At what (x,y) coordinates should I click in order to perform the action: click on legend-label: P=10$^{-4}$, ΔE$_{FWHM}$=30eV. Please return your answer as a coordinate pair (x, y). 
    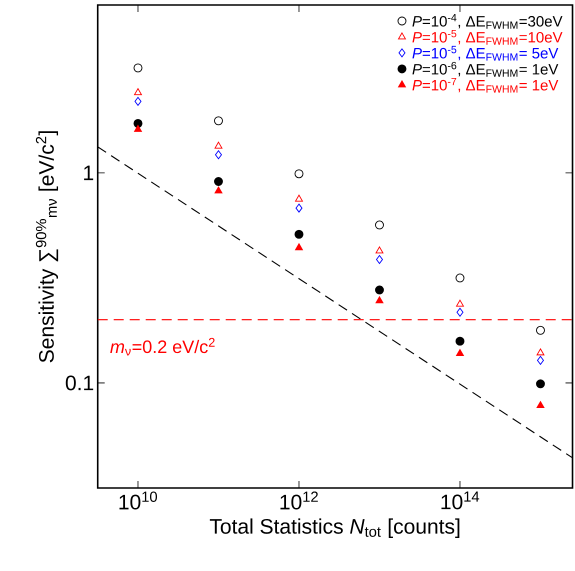
    Looking at the image, I should click on (487, 21).